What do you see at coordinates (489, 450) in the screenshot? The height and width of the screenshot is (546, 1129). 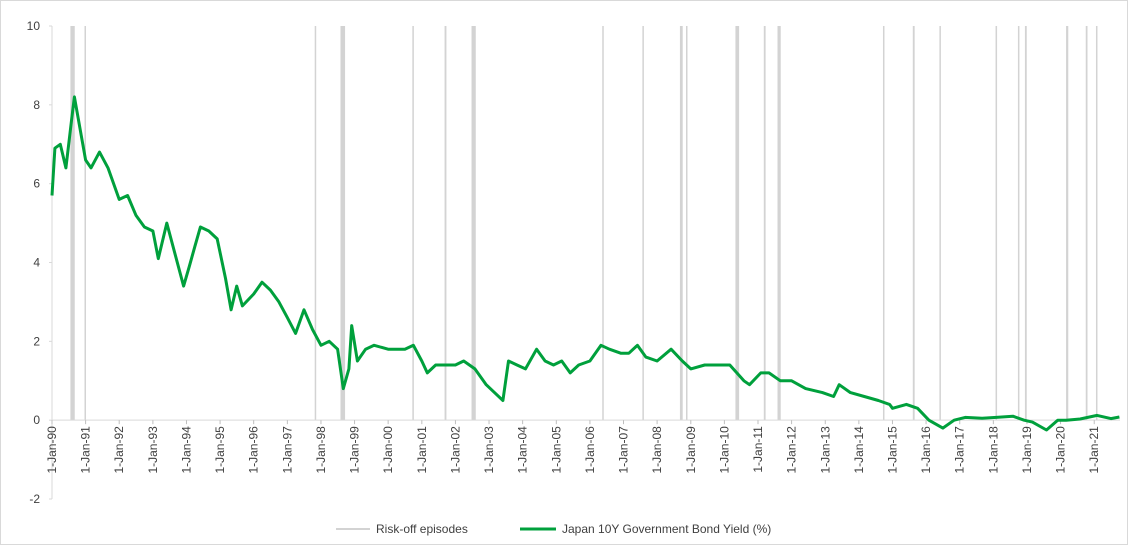 I see `x-tick-label: 1-Jan-03` at bounding box center [489, 450].